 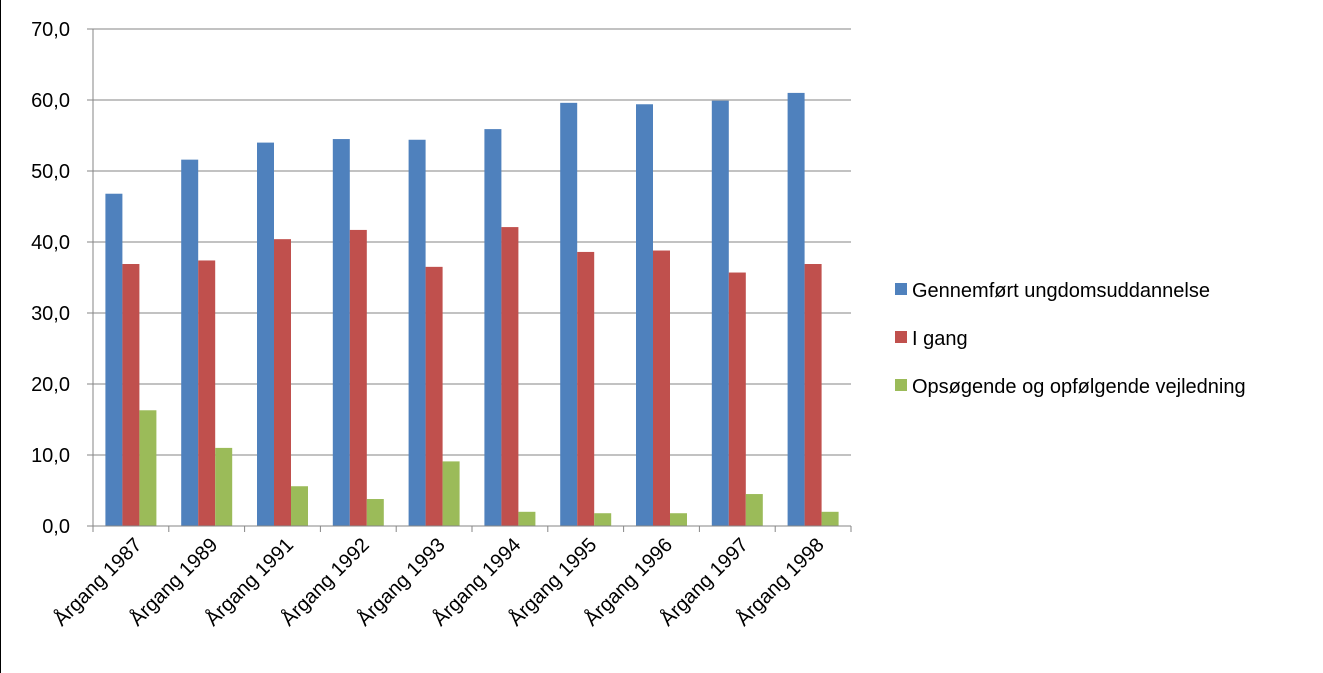 I want to click on y-tick-label: 50,0, so click(x=50, y=172).